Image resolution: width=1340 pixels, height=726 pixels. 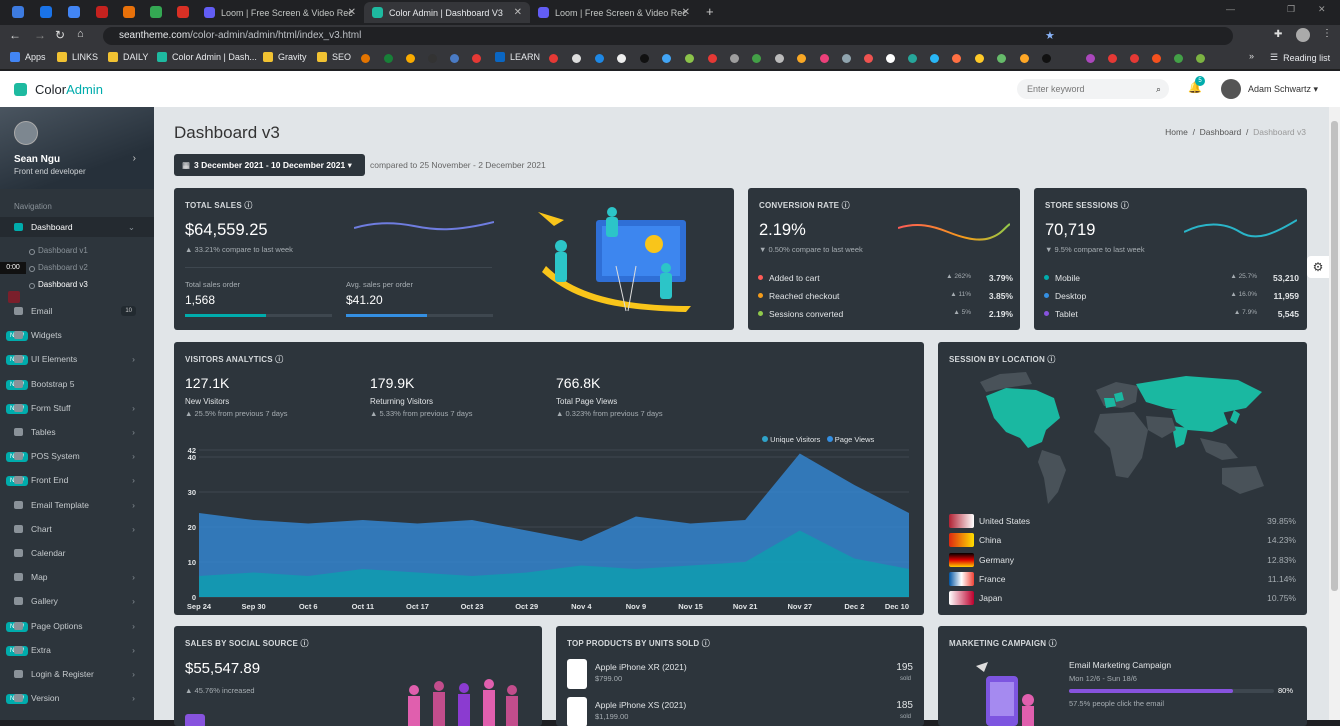 What do you see at coordinates (77, 148) in the screenshot?
I see `sidebar-profile: Sean Ngu Front end developer ›` at bounding box center [77, 148].